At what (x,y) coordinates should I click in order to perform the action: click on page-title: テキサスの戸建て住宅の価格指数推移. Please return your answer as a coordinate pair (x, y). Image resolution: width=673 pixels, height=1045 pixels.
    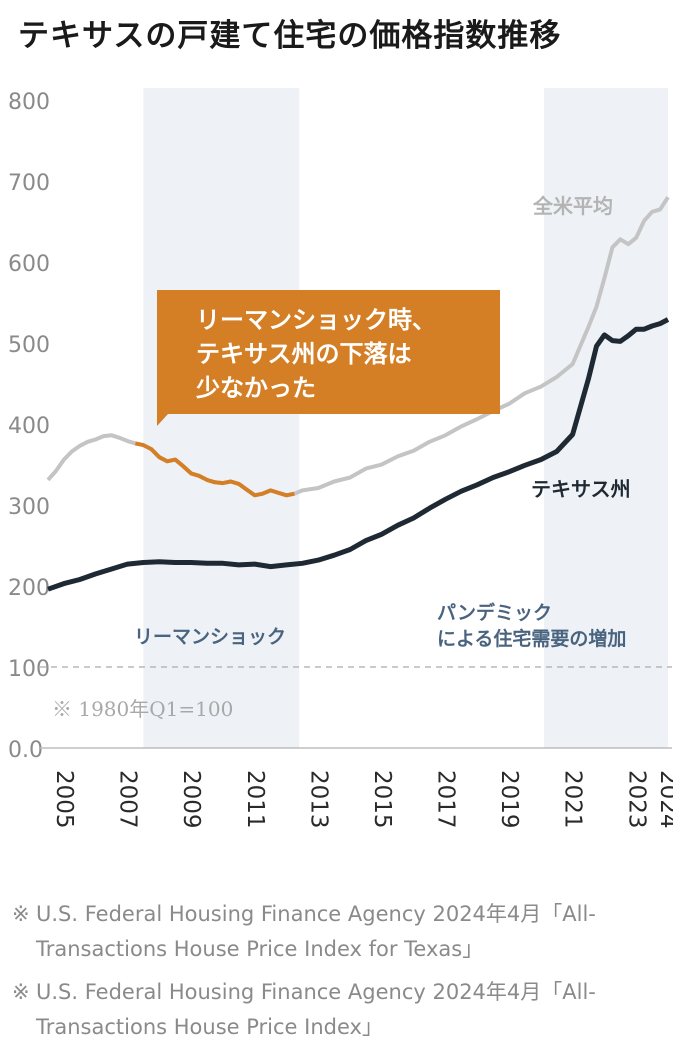
    Looking at the image, I should click on (290, 36).